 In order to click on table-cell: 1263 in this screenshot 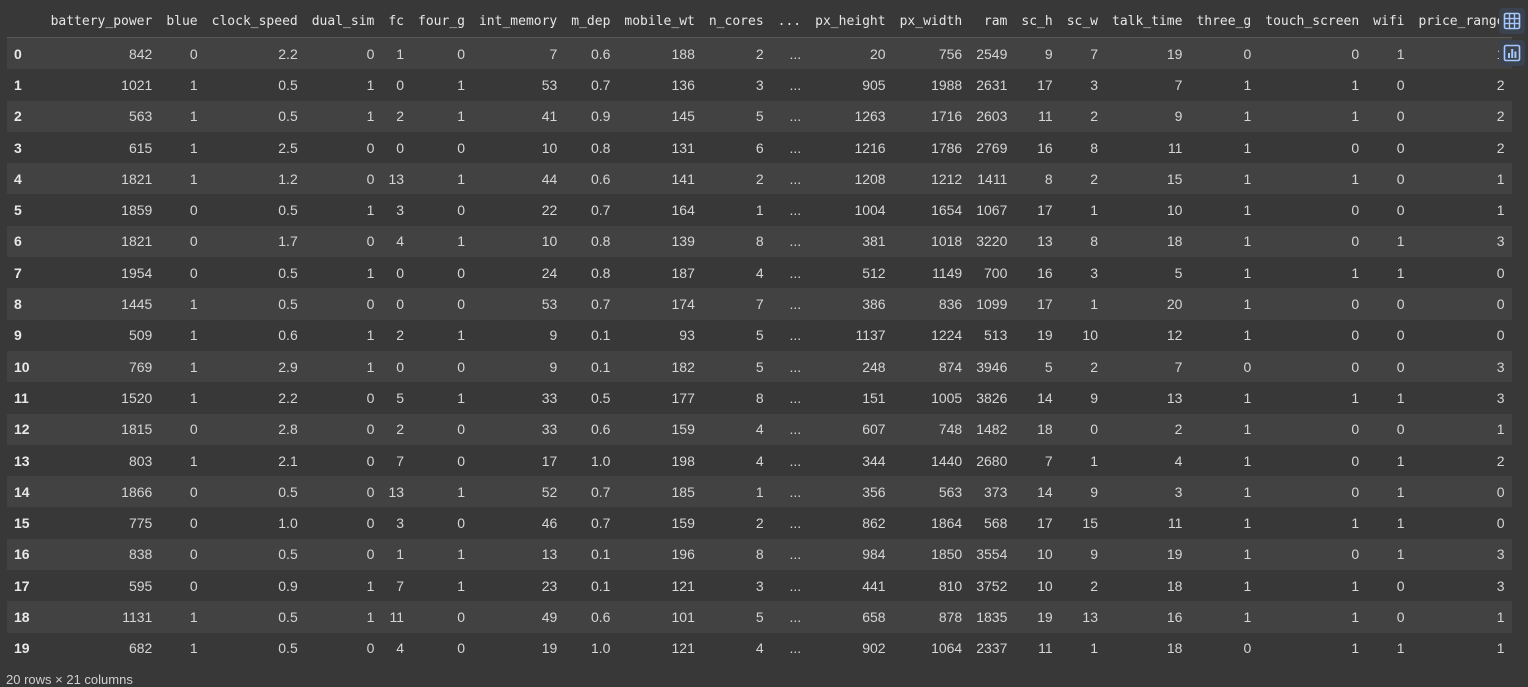, I will do `click(870, 116)`.